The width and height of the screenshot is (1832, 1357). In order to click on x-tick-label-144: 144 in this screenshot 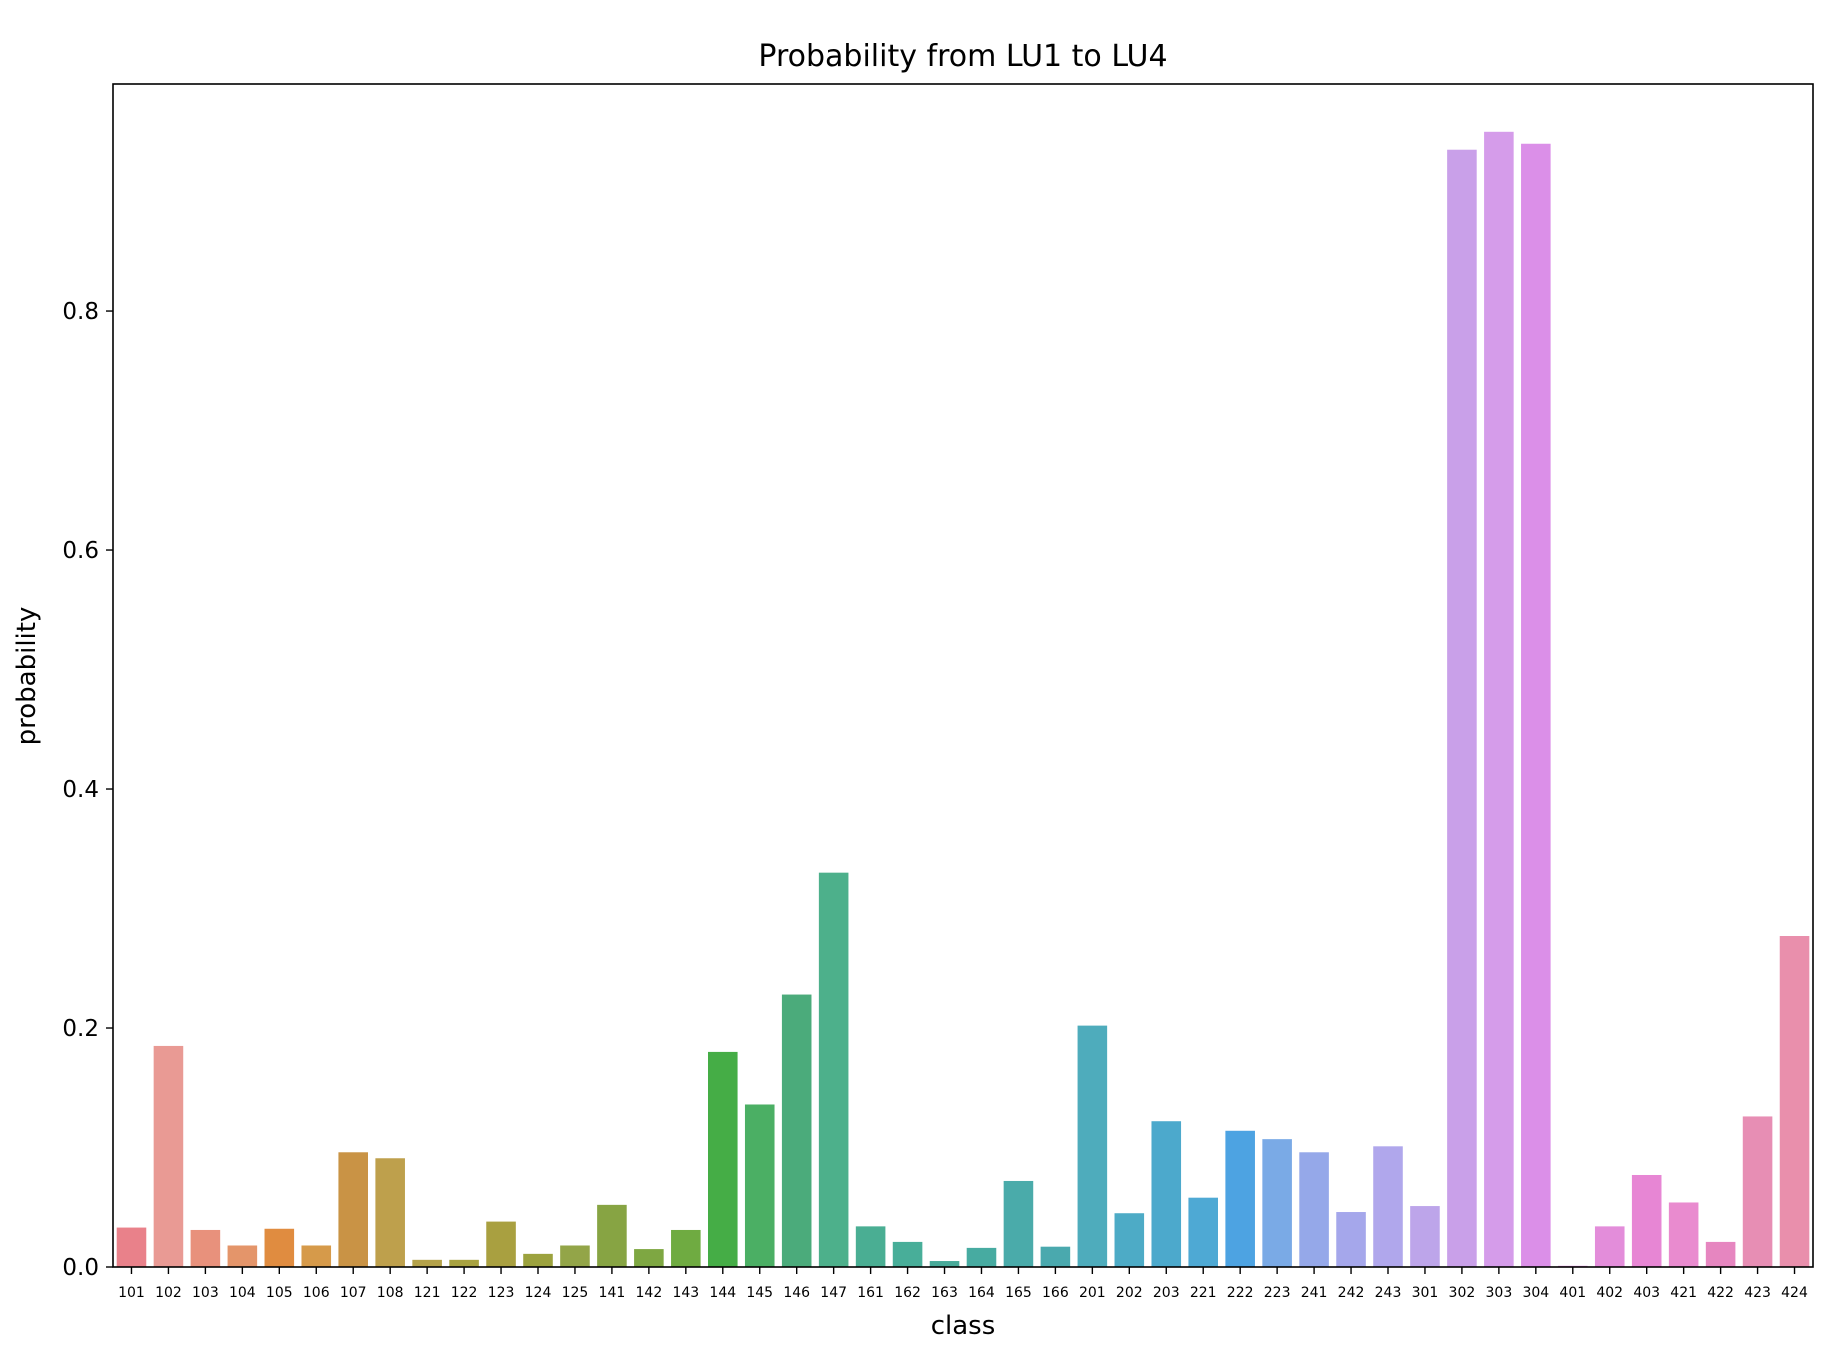, I will do `click(722, 1293)`.